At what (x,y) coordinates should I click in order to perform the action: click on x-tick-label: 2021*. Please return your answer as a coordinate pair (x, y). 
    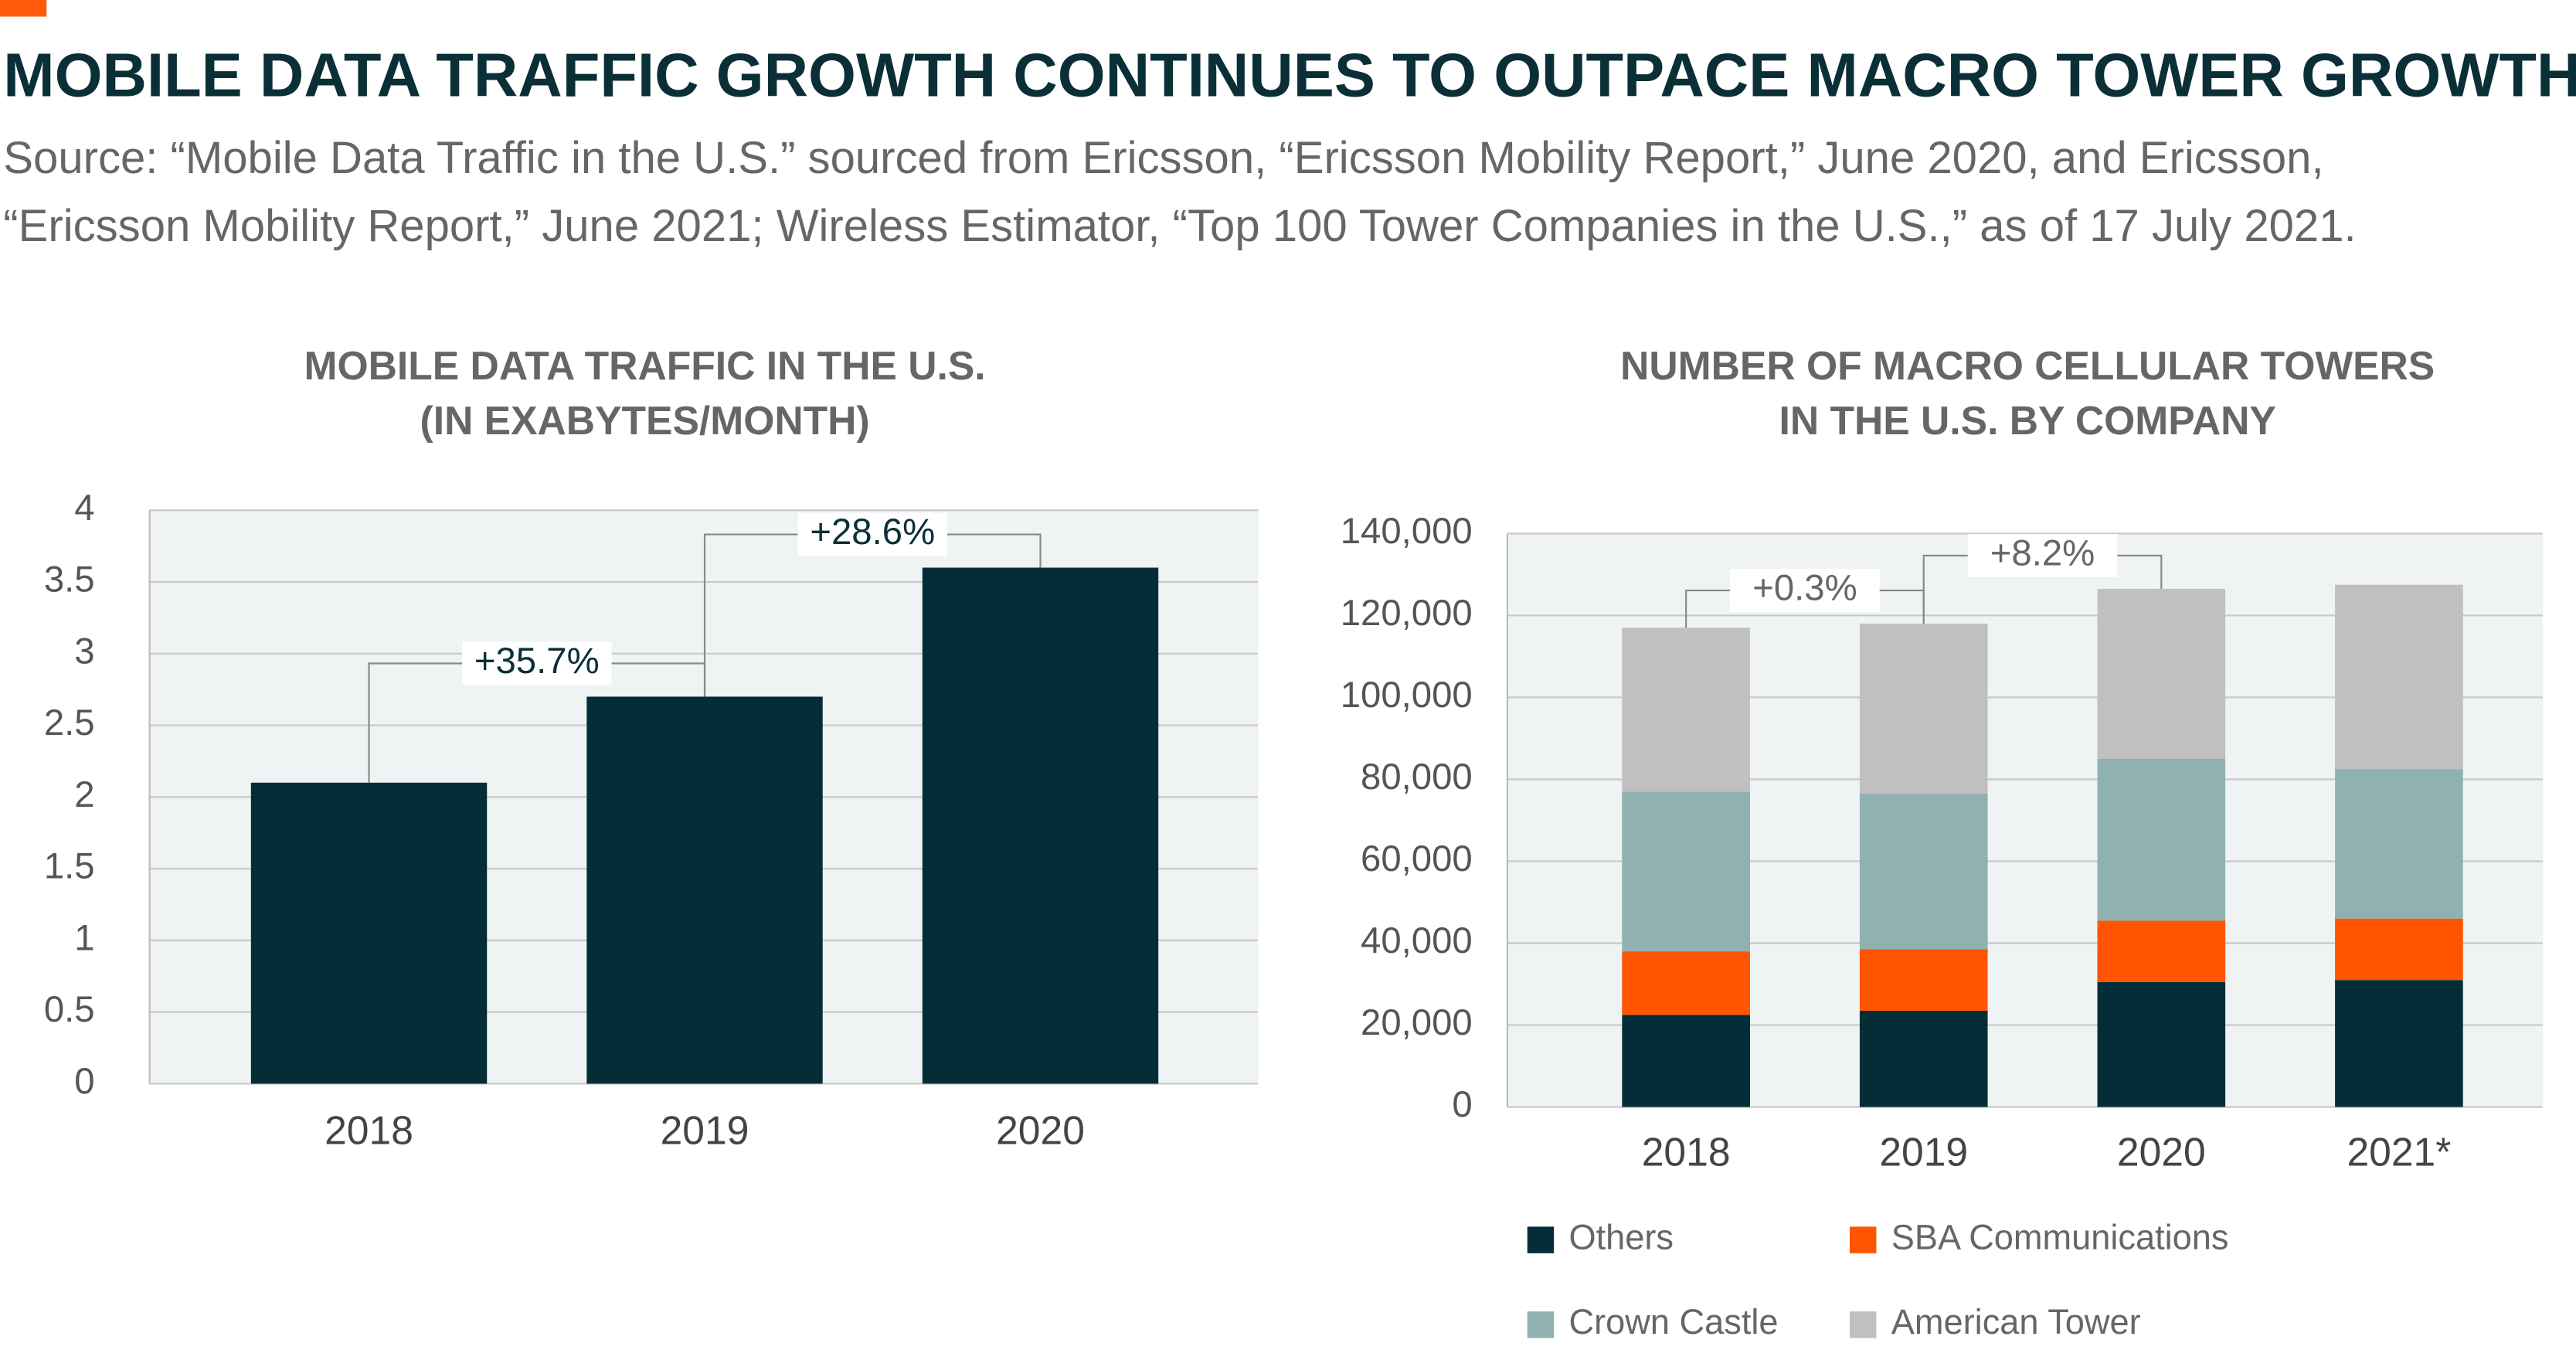
    Looking at the image, I should click on (2399, 1152).